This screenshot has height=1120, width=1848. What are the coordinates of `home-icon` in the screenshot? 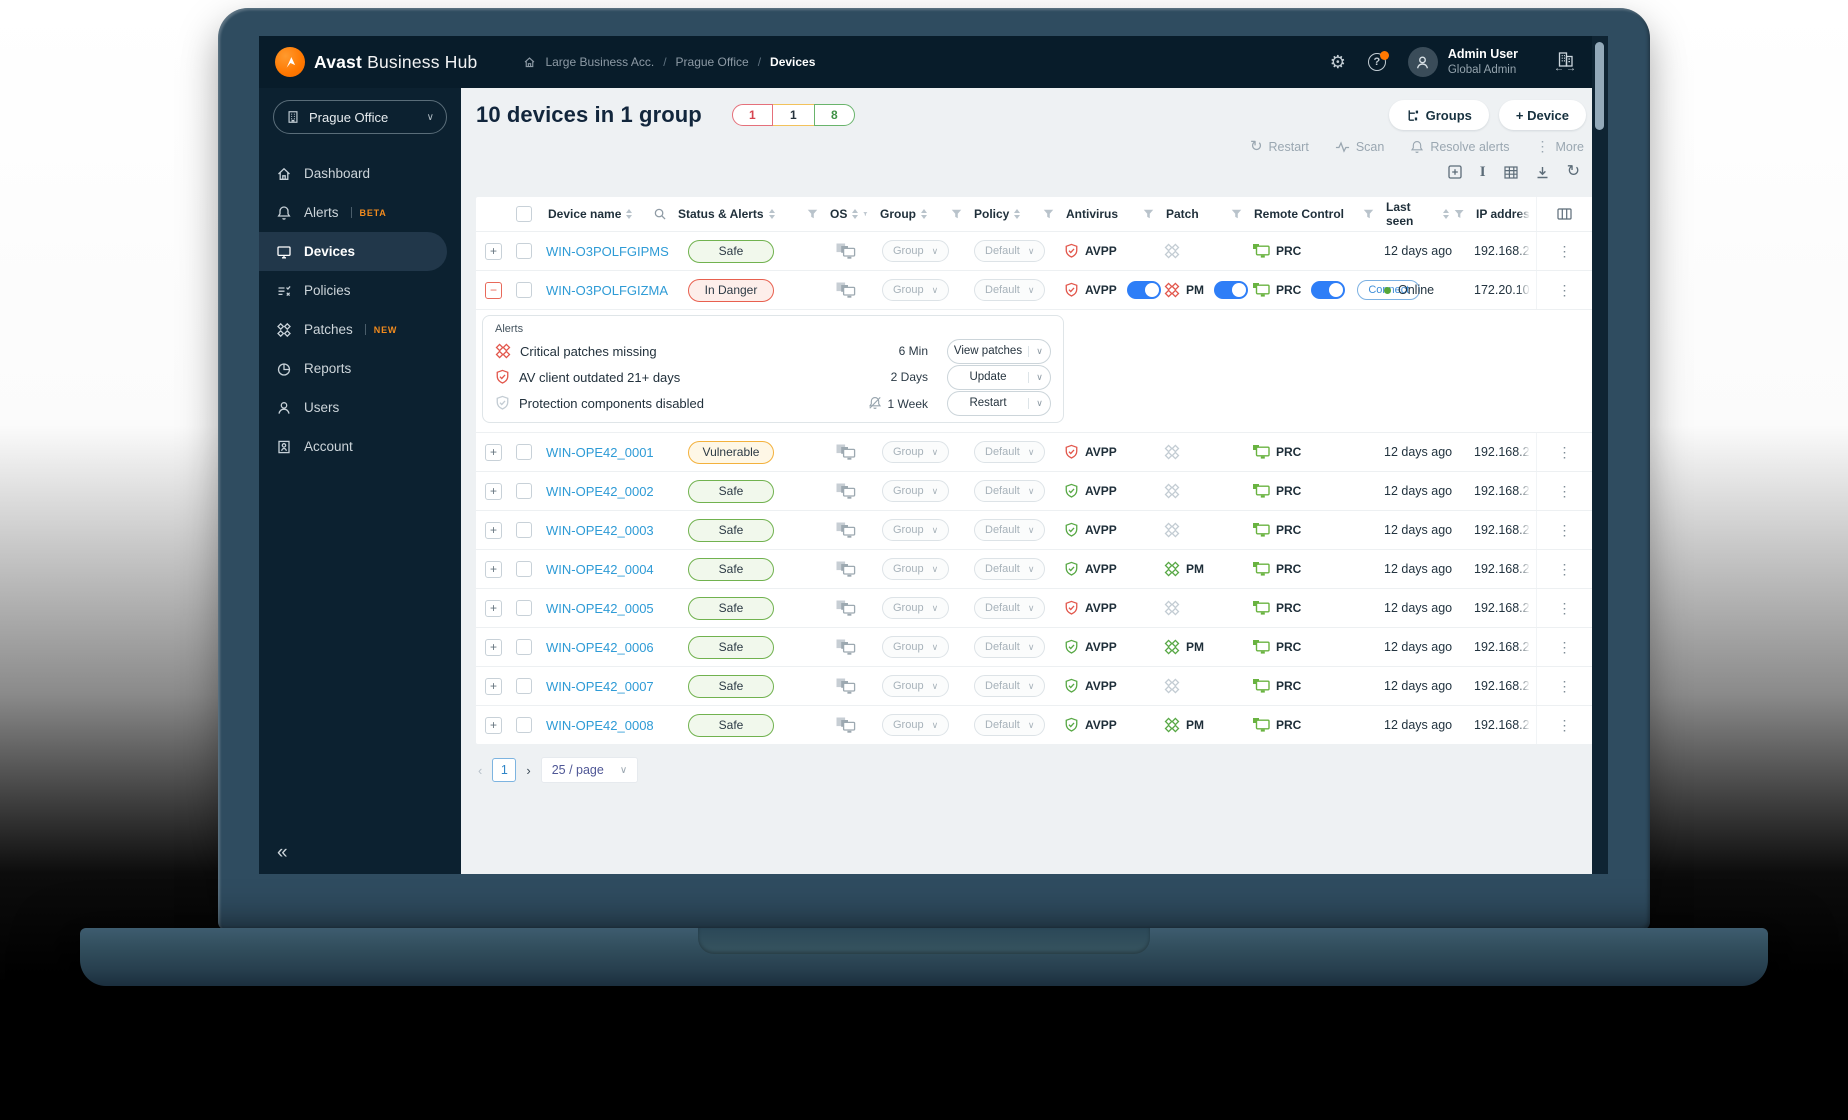 It's located at (529, 62).